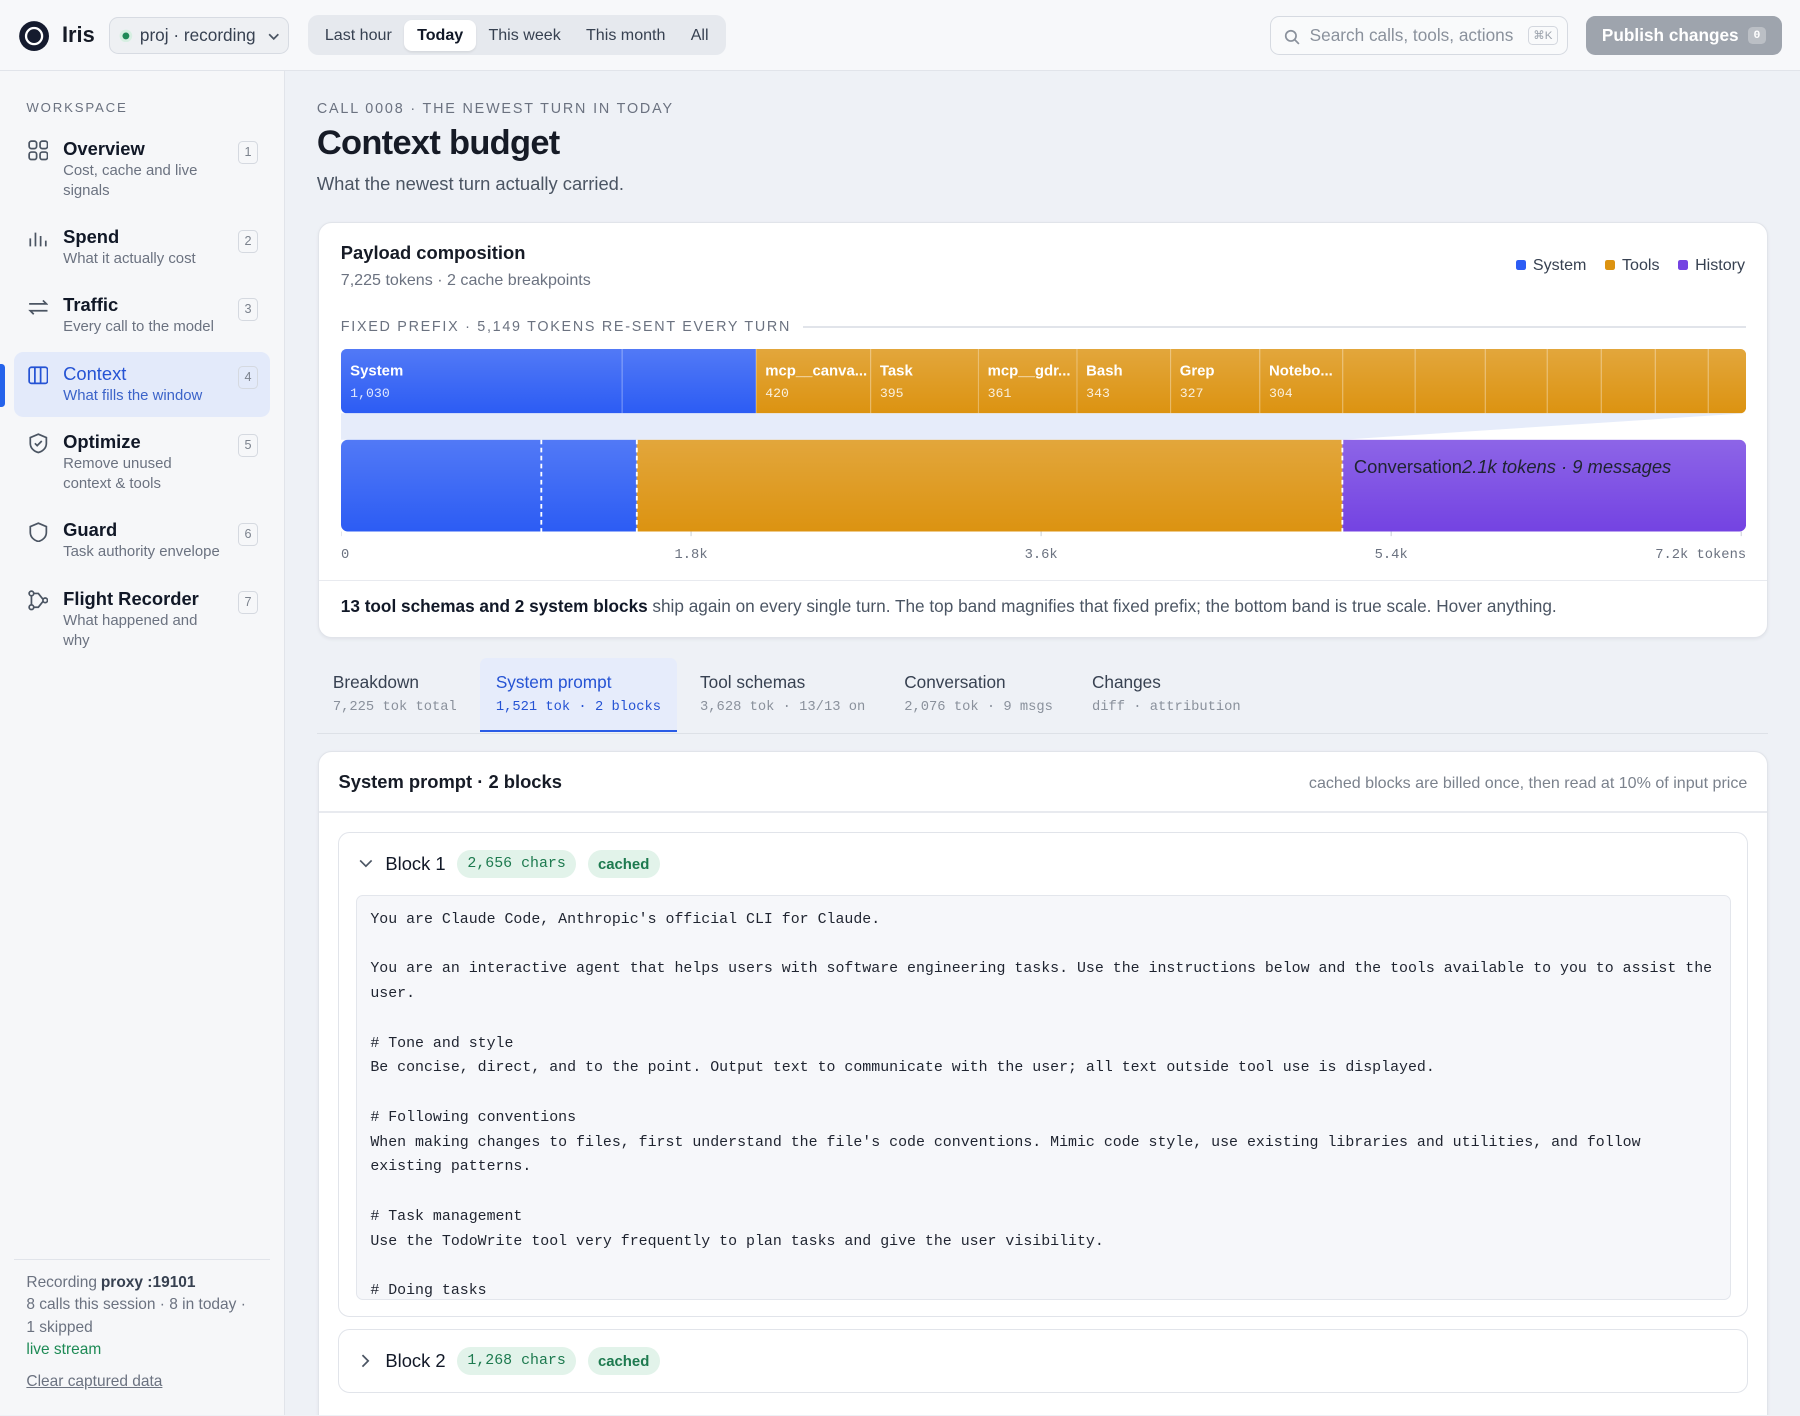 This screenshot has width=1800, height=1416. I want to click on status-dot, so click(126, 35).